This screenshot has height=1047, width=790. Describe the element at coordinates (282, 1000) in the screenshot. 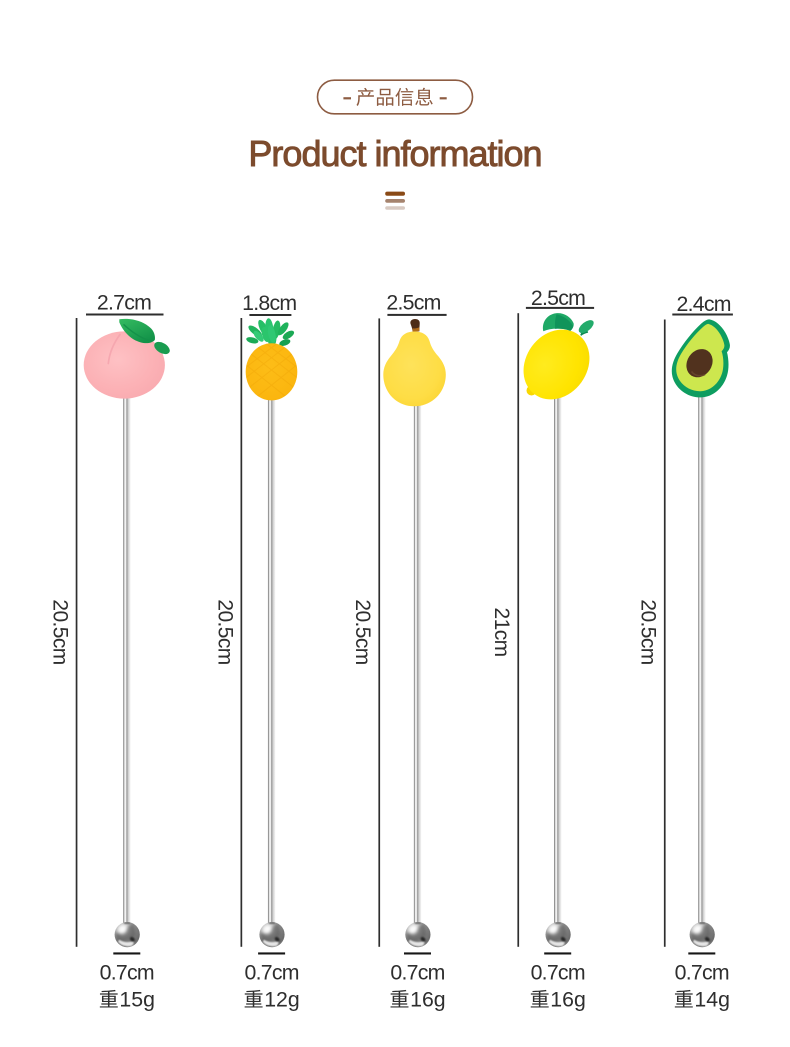

I see `svg-text: 12g` at that location.